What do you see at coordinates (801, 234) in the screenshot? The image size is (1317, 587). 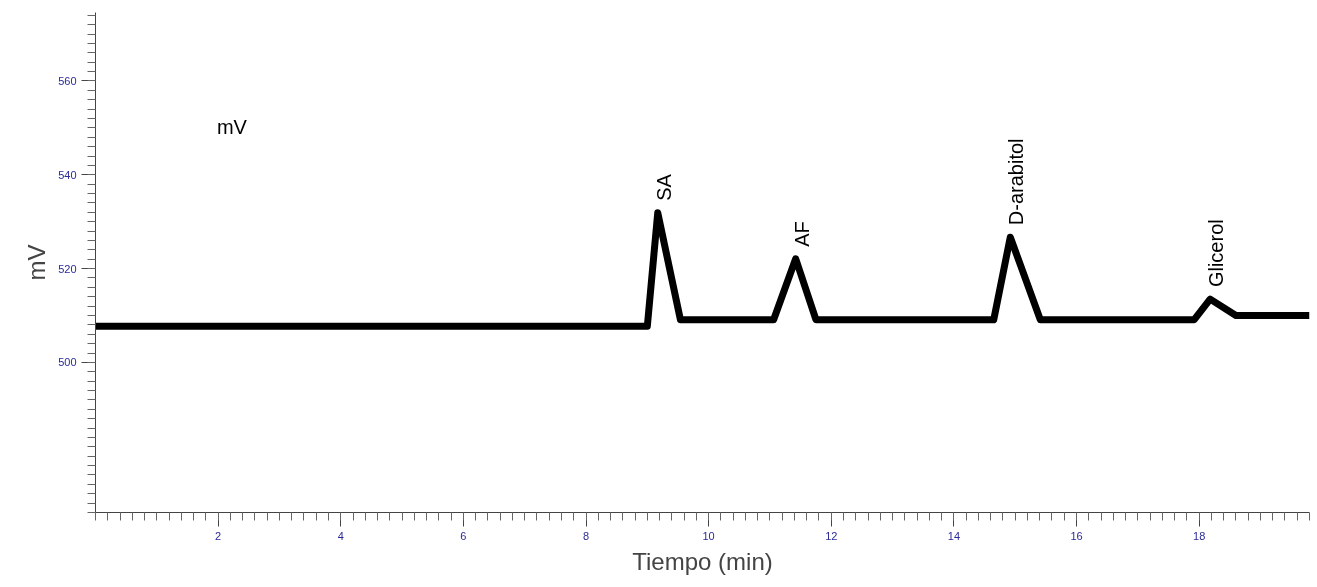 I see `annotation: AF` at bounding box center [801, 234].